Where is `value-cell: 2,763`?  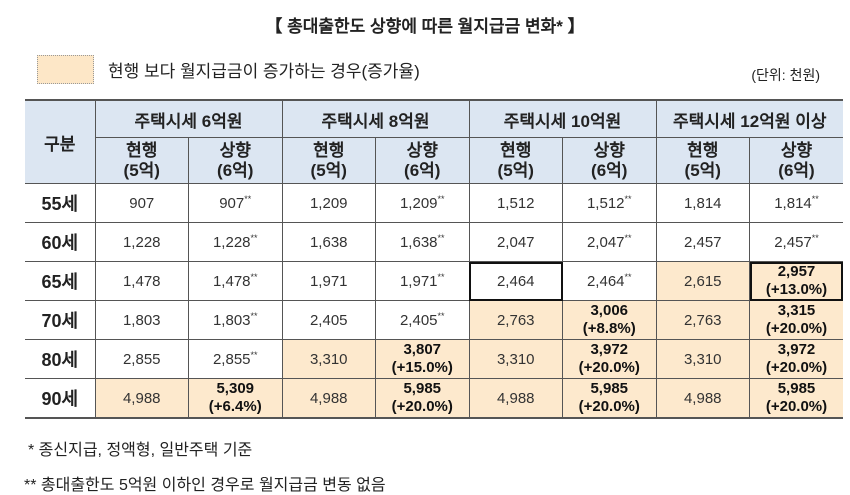 value-cell: 2,763 is located at coordinates (515, 320).